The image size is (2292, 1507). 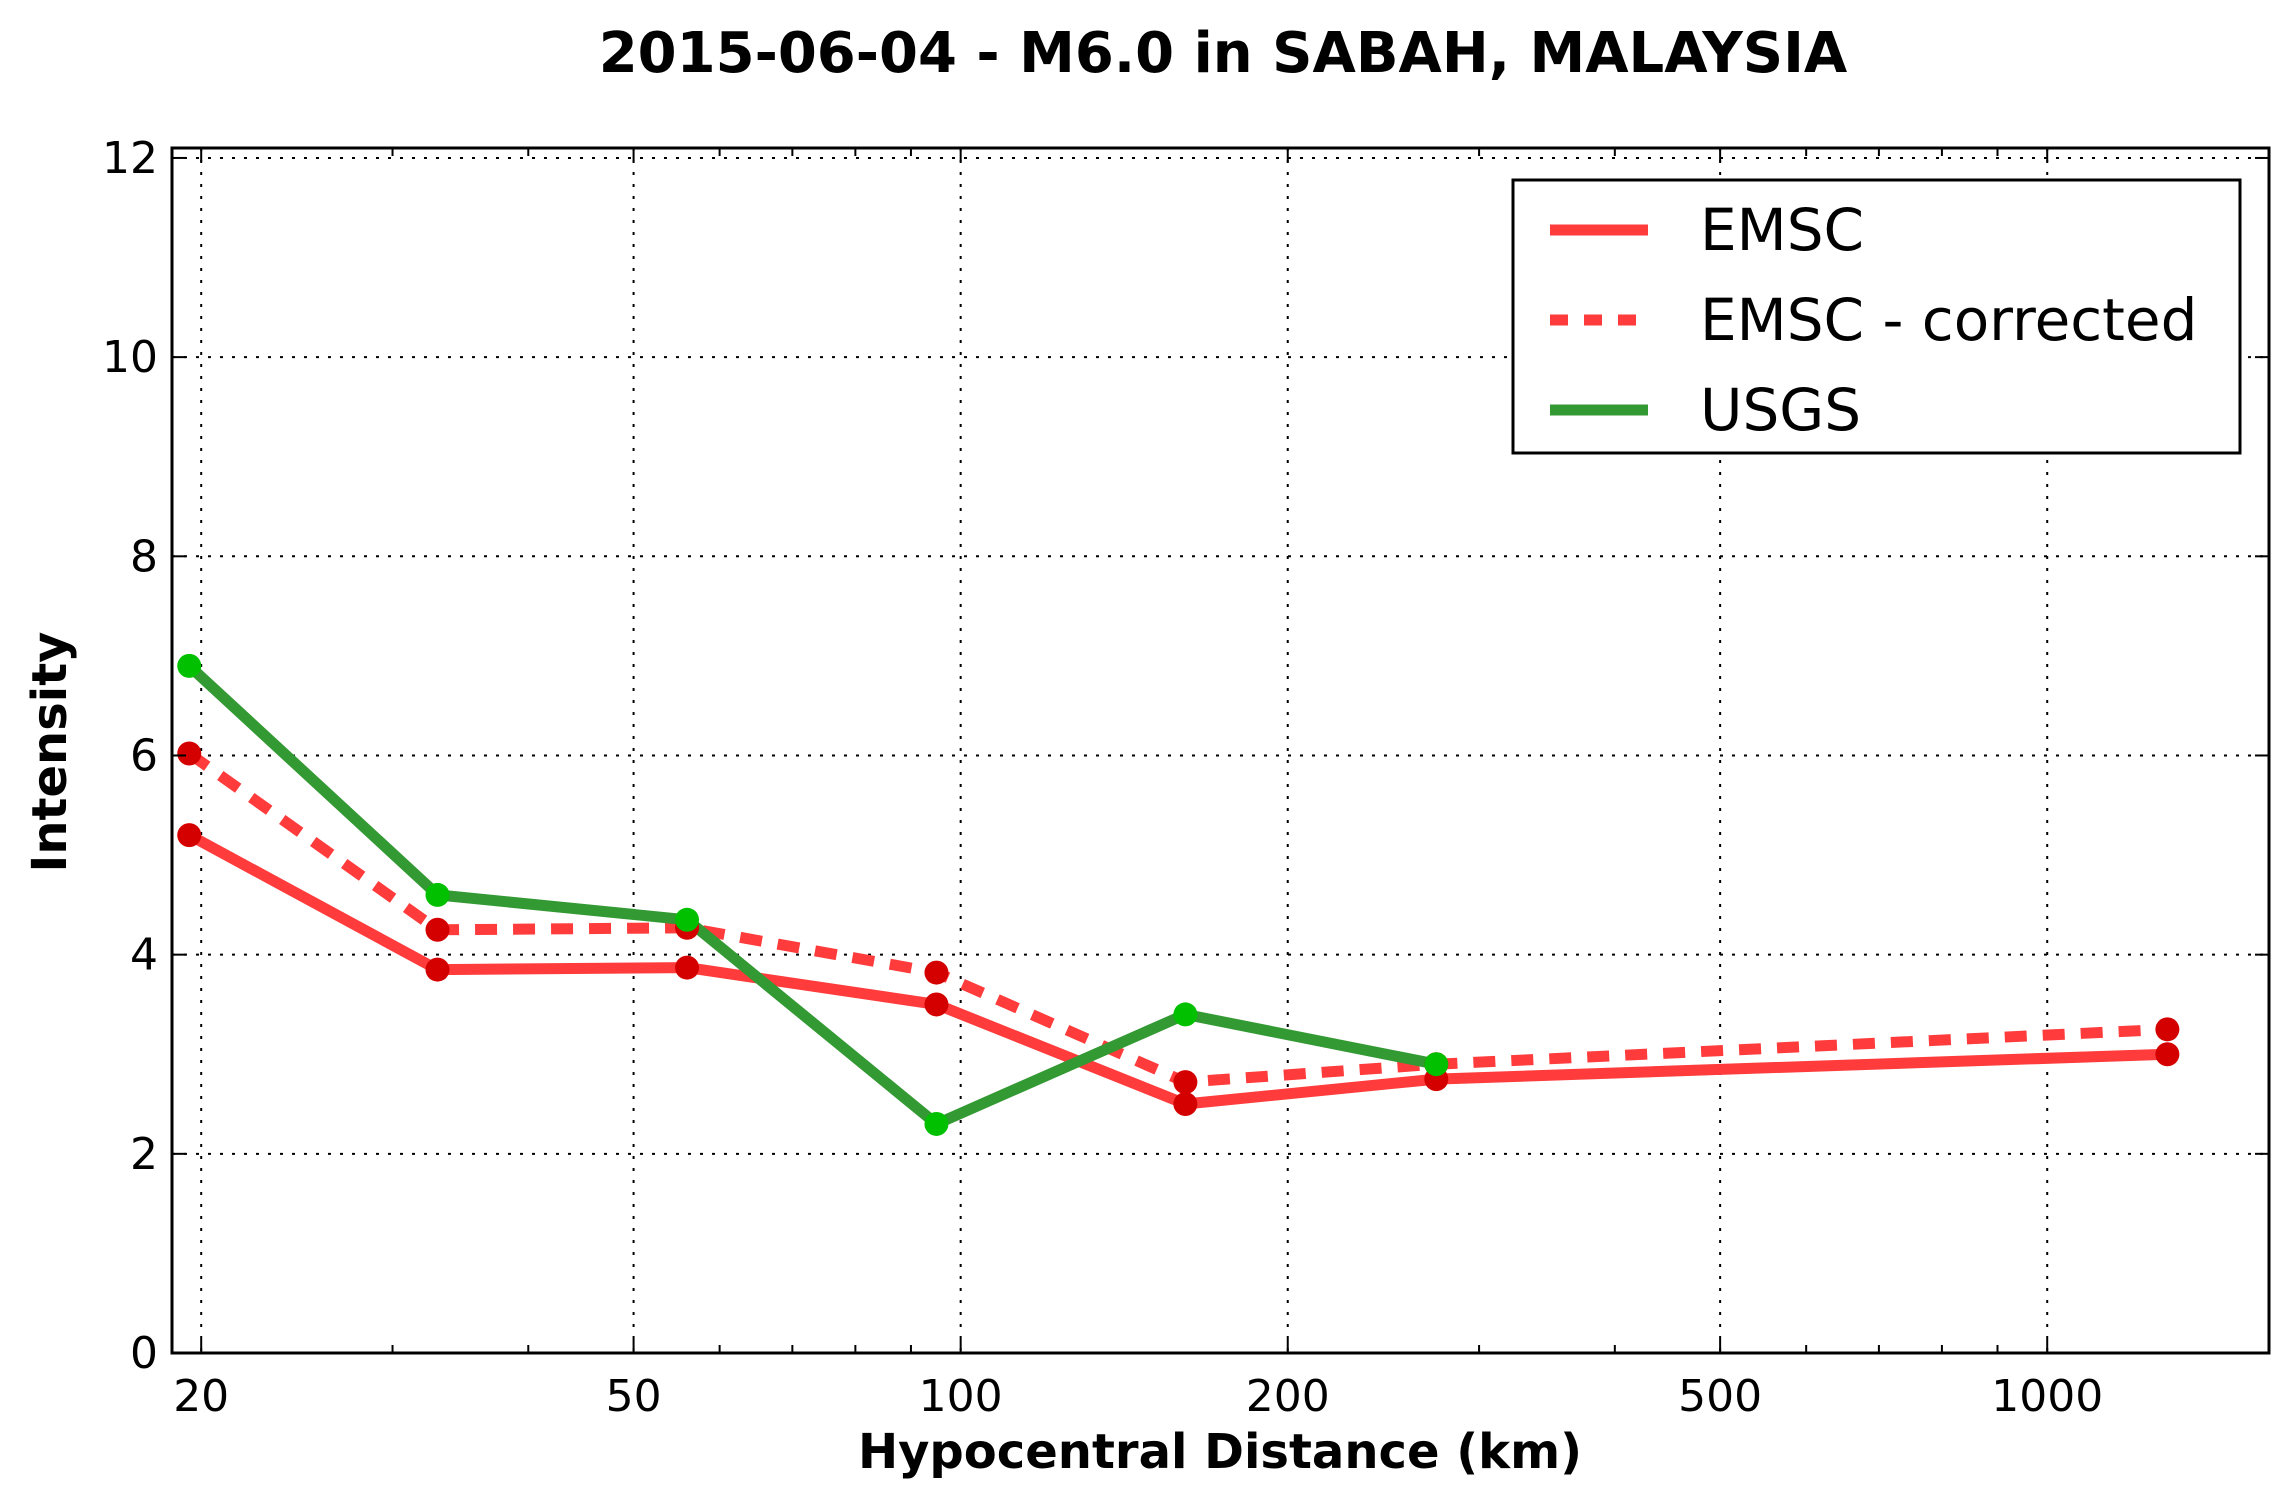 What do you see at coordinates (144, 955) in the screenshot?
I see `y-tick-label: 4` at bounding box center [144, 955].